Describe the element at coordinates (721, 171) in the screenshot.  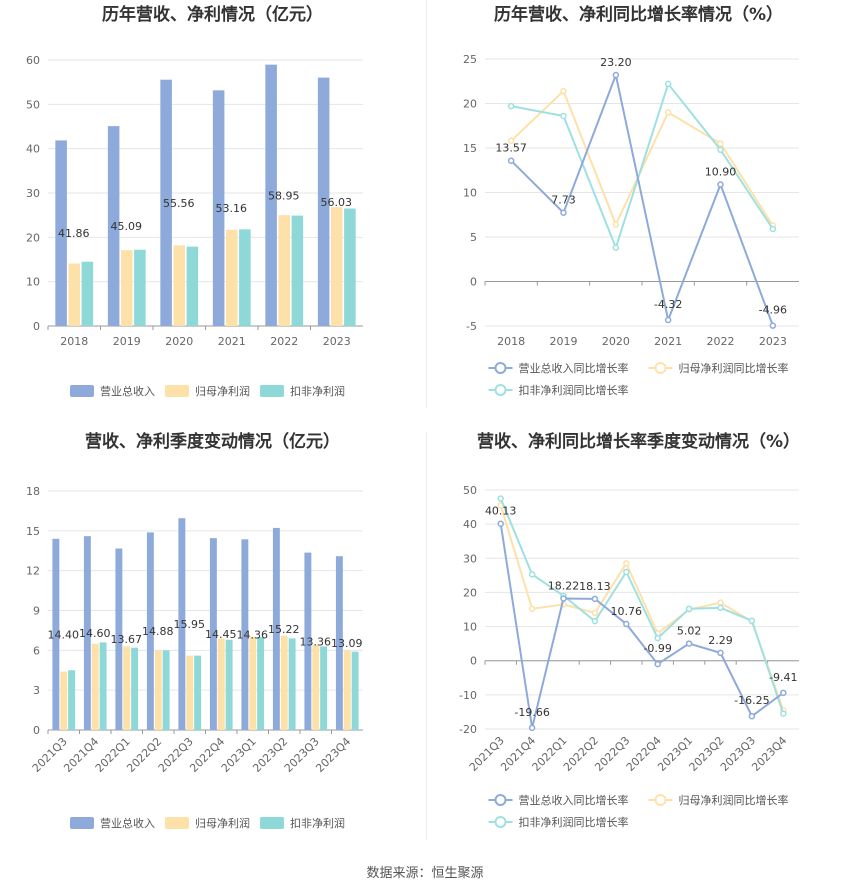
I see `line-value-label: 10.90` at that location.